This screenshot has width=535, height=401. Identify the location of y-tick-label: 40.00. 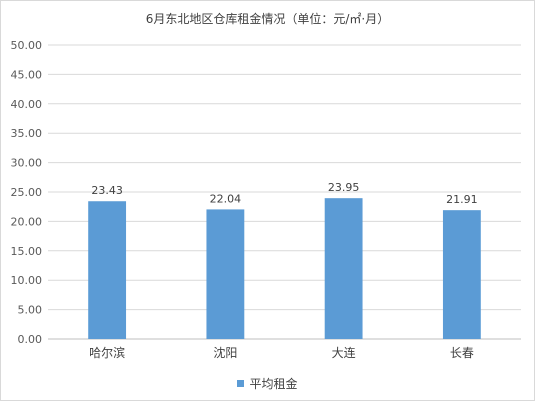
(27, 104).